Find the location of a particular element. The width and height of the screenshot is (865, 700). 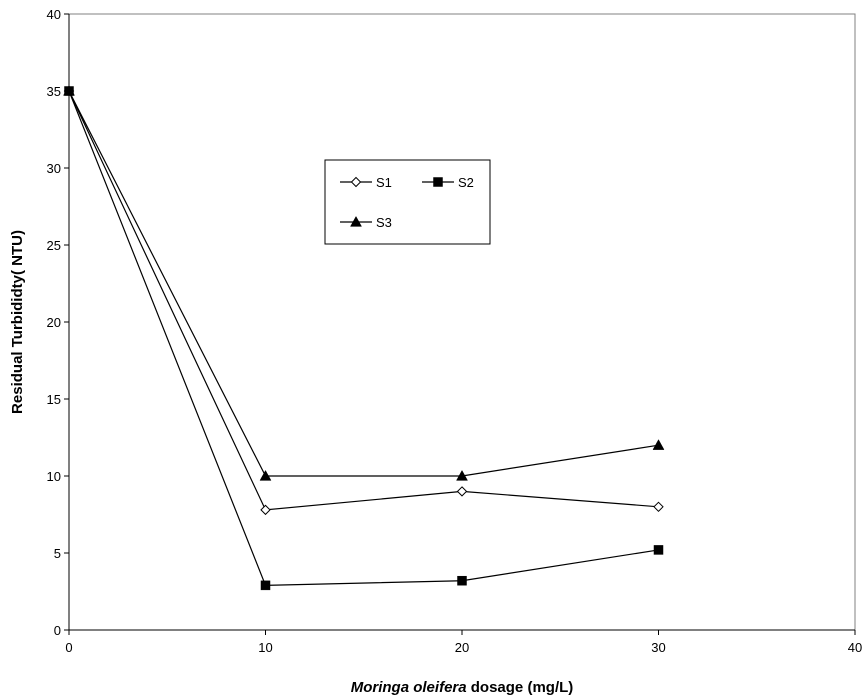

y-tick-label: 0 is located at coordinates (57, 630).